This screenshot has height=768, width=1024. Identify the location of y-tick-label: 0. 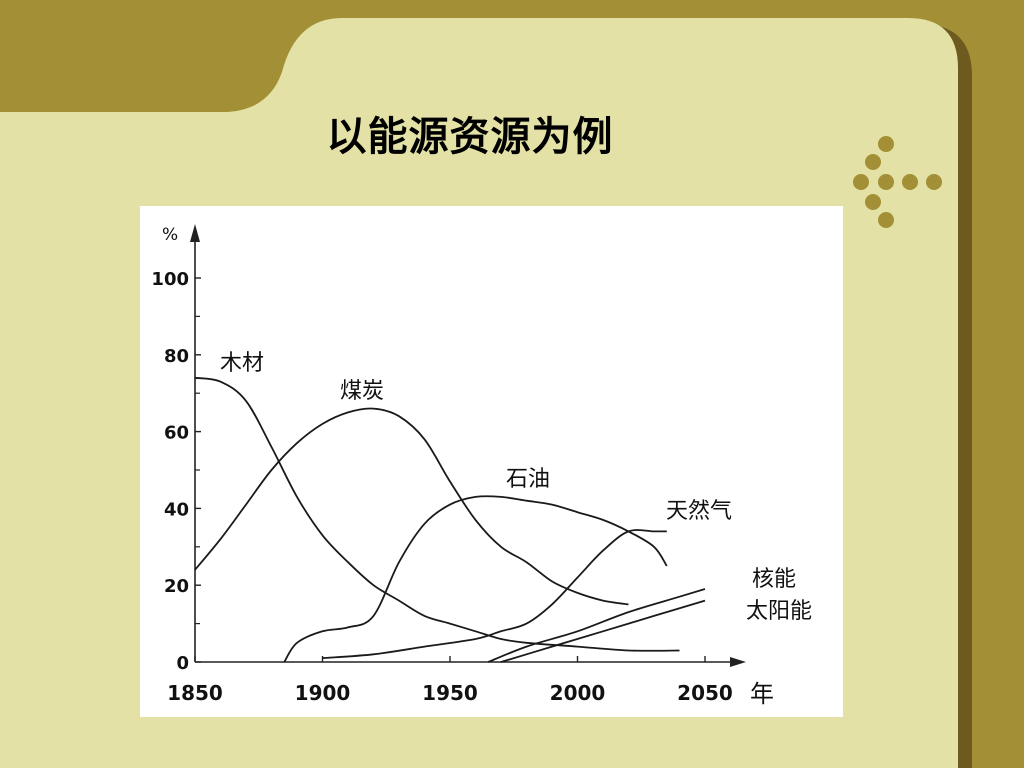
(182, 663).